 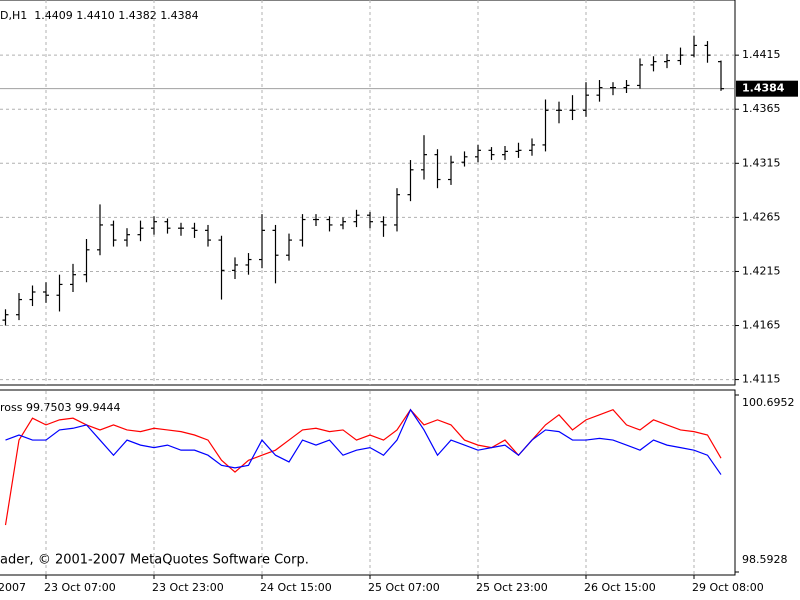 What do you see at coordinates (188, 587) in the screenshot?
I see `x-tick-label: 23 Oct 23:00` at bounding box center [188, 587].